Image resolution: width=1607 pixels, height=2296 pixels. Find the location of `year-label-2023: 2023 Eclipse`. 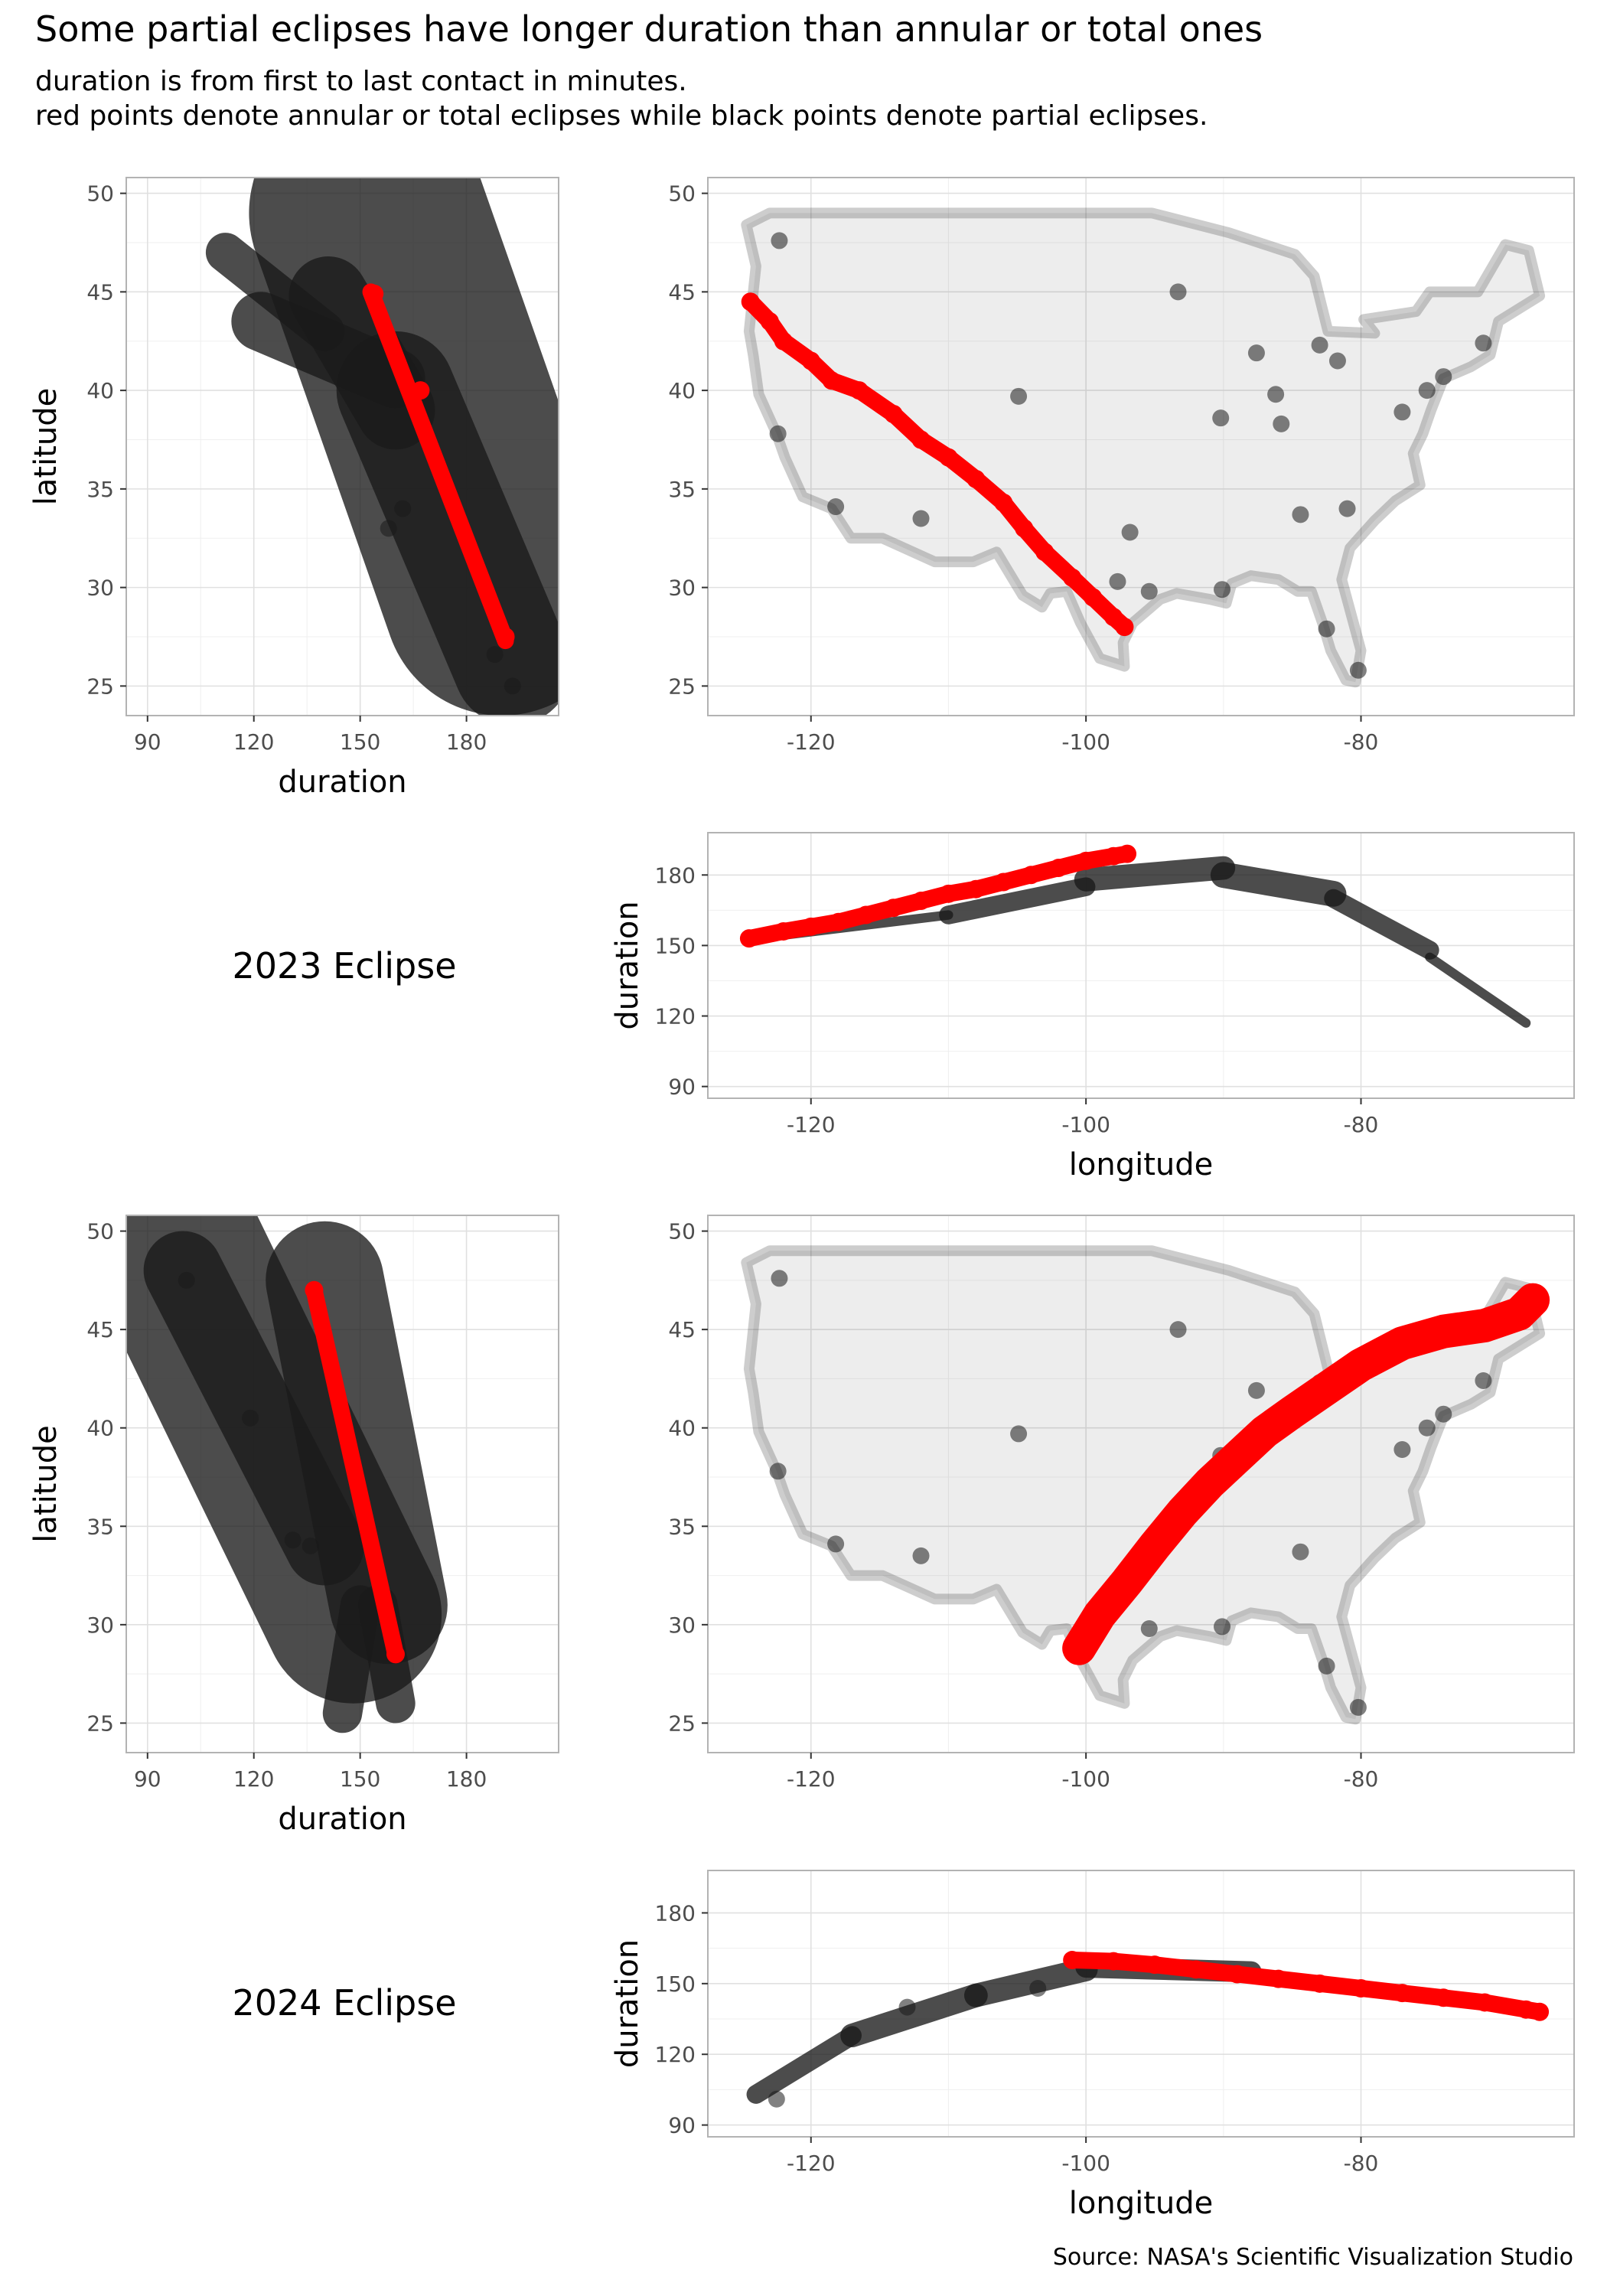

year-label-2023: 2023 Eclipse is located at coordinates (344, 966).